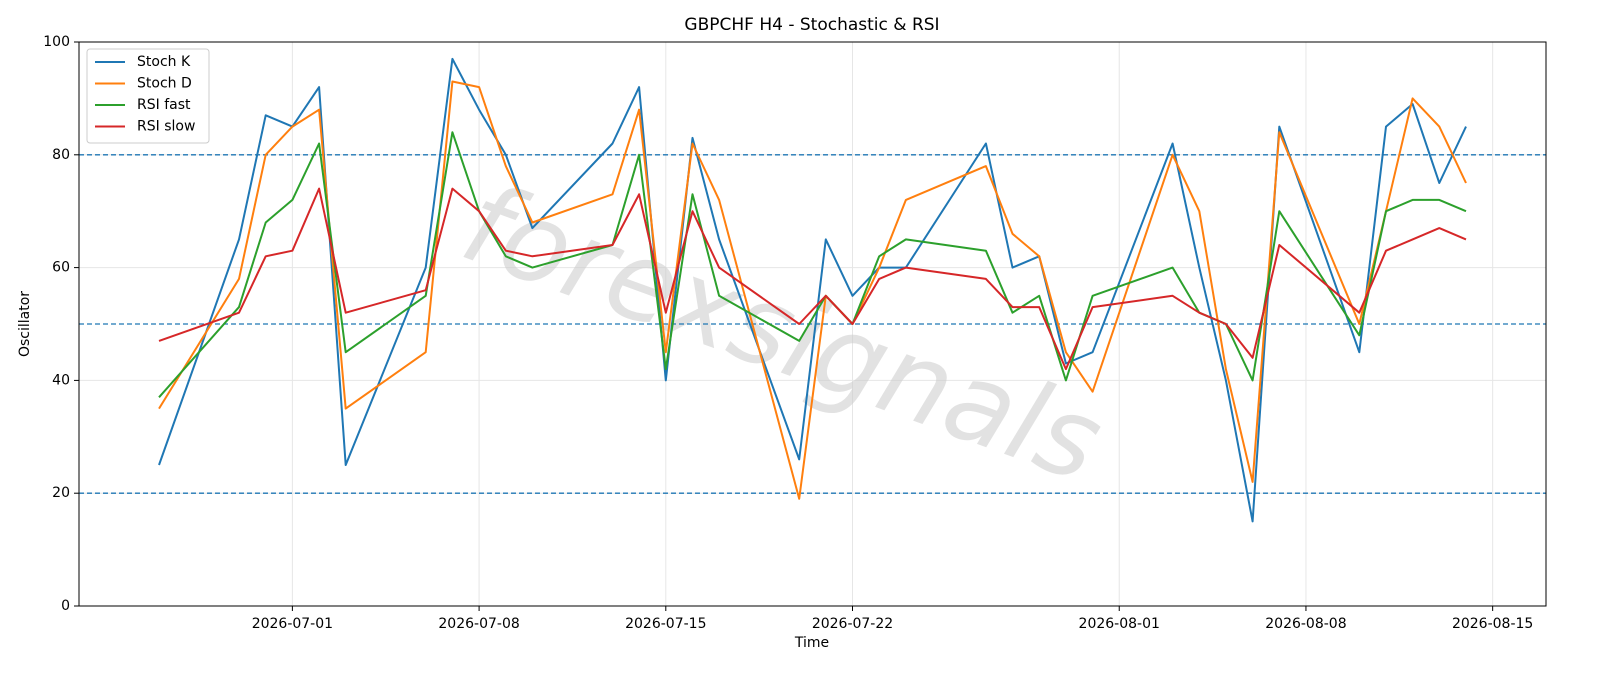 The height and width of the screenshot is (686, 1600). I want to click on chart-title: GBPCHF H4 - Stochastic & RSI, so click(811, 25).